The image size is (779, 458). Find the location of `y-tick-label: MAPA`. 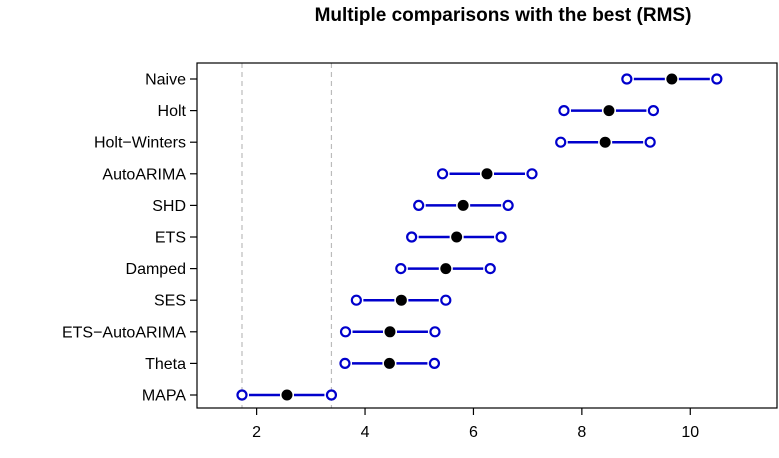

y-tick-label: MAPA is located at coordinates (164, 396).